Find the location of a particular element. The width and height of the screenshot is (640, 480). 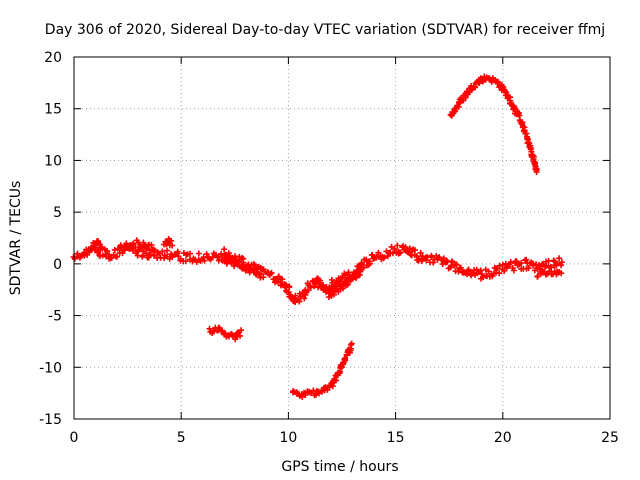

series-spike-early is located at coordinates (95, 246).